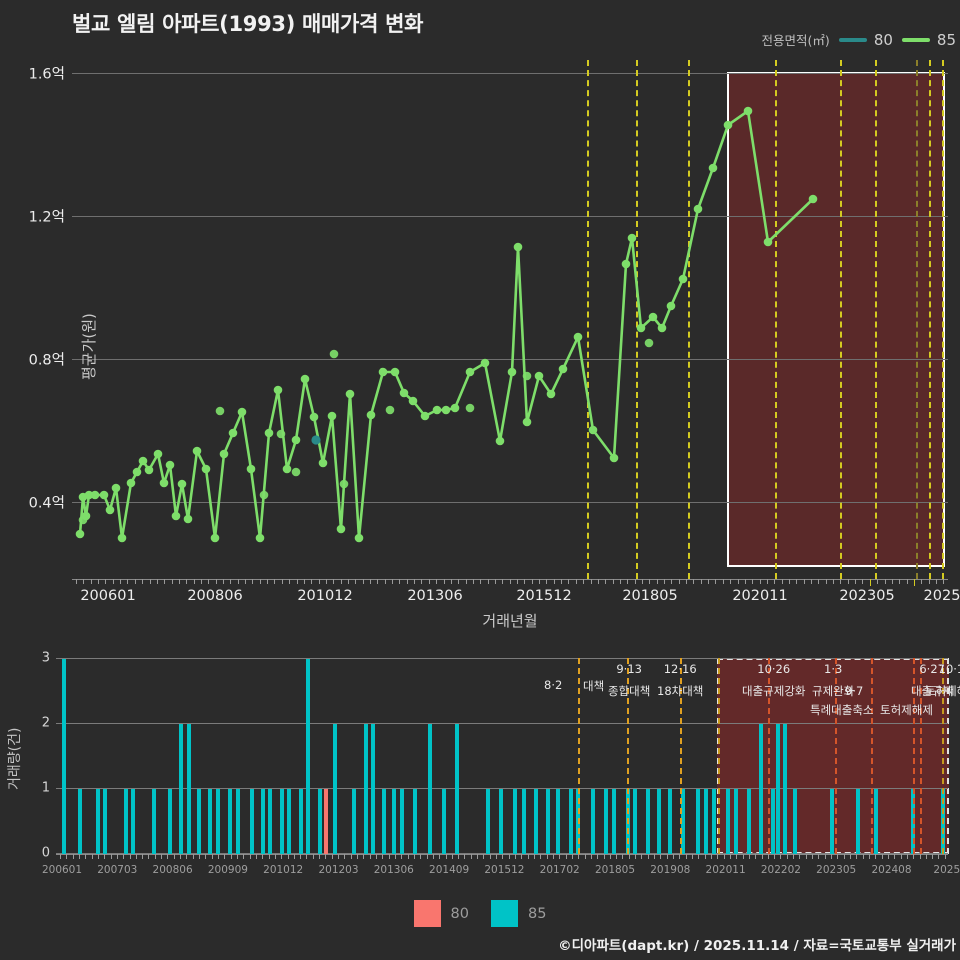  Describe the element at coordinates (865, 39) in the screenshot. I see `legend-item-80: 80` at that location.